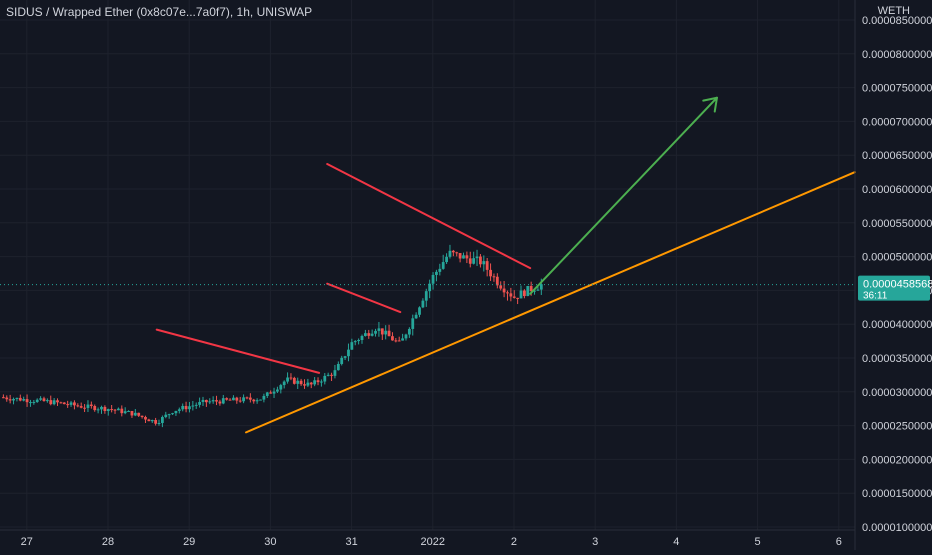 Image resolution: width=932 pixels, height=555 pixels. I want to click on y-tick-label: 0.0000200000, so click(897, 460).